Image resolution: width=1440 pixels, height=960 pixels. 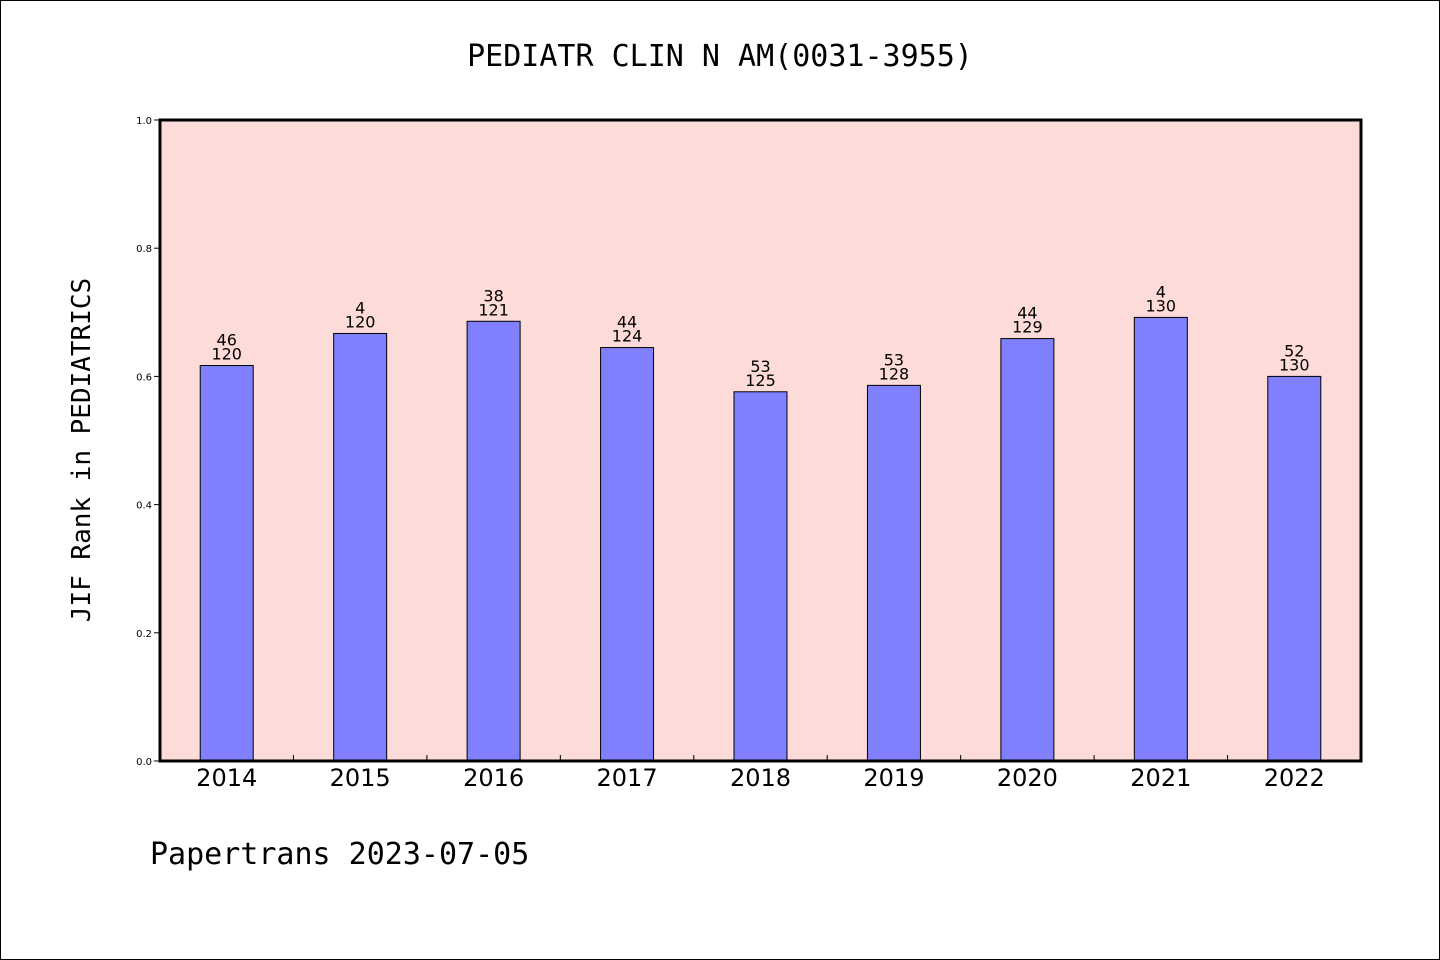 What do you see at coordinates (144, 249) in the screenshot?
I see `y-tick-label: 0.8` at bounding box center [144, 249].